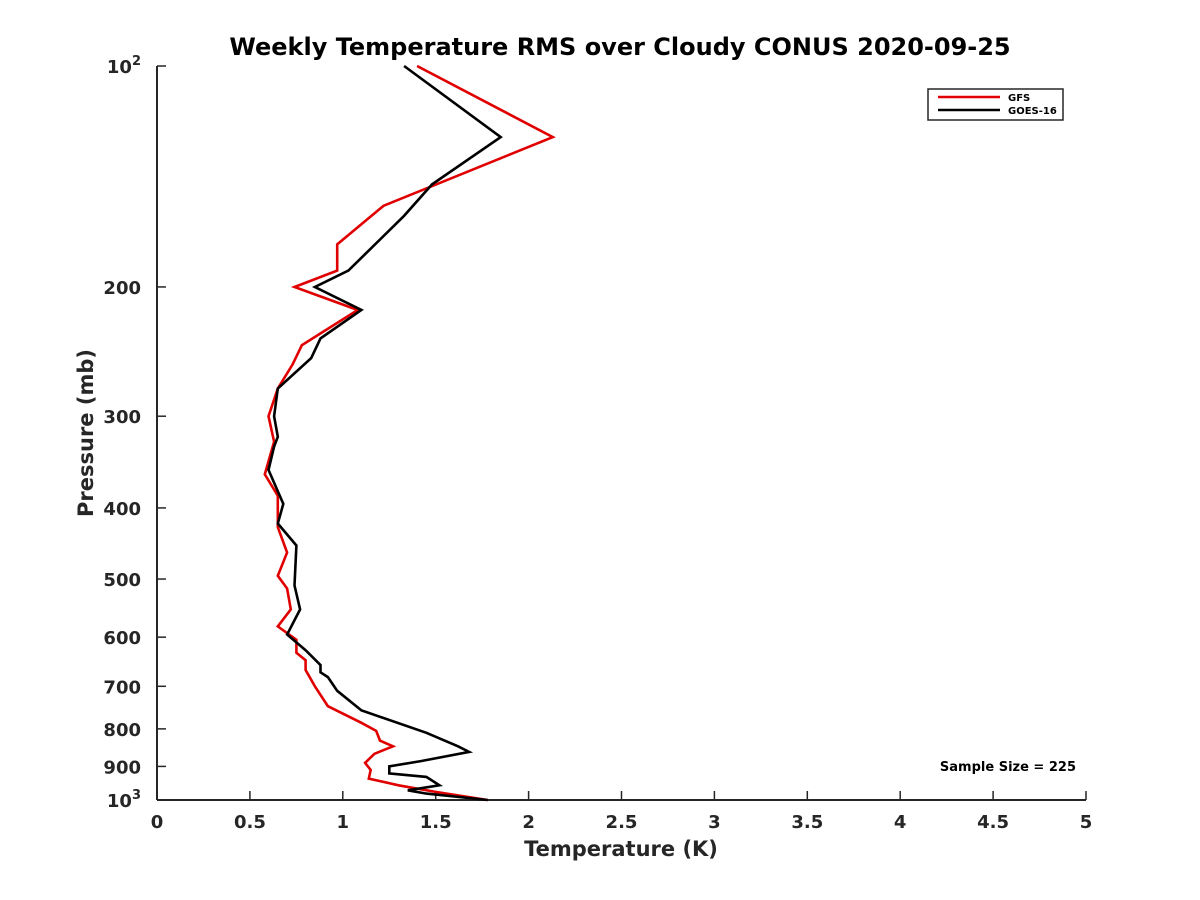  Describe the element at coordinates (122, 580) in the screenshot. I see `y-tick-label: 500` at that location.